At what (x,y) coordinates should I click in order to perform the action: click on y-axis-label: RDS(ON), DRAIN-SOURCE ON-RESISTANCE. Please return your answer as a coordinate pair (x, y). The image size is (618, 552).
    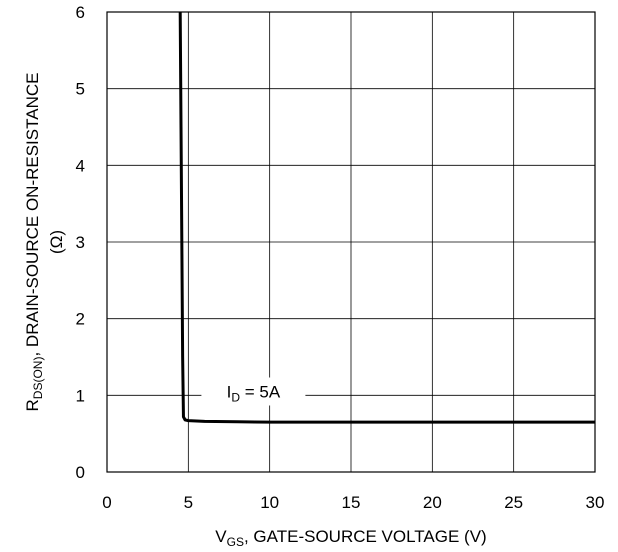
    Looking at the image, I should click on (34, 242).